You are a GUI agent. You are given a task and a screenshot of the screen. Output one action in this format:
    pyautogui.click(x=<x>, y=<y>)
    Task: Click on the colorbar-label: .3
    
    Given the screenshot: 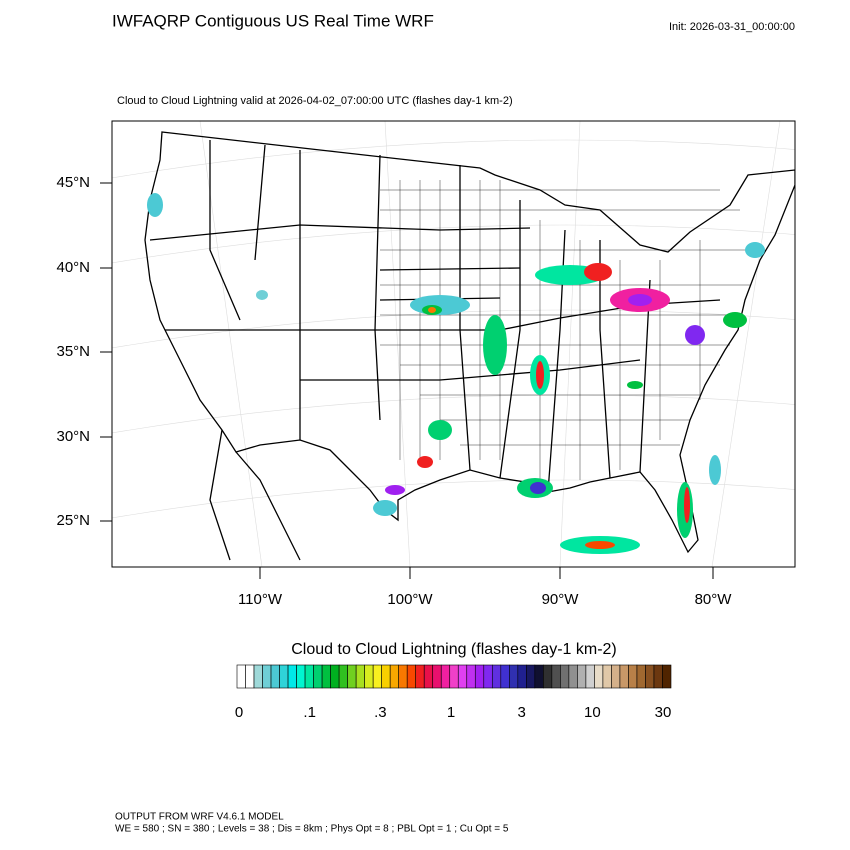 What is the action you would take?
    pyautogui.click(x=380, y=712)
    